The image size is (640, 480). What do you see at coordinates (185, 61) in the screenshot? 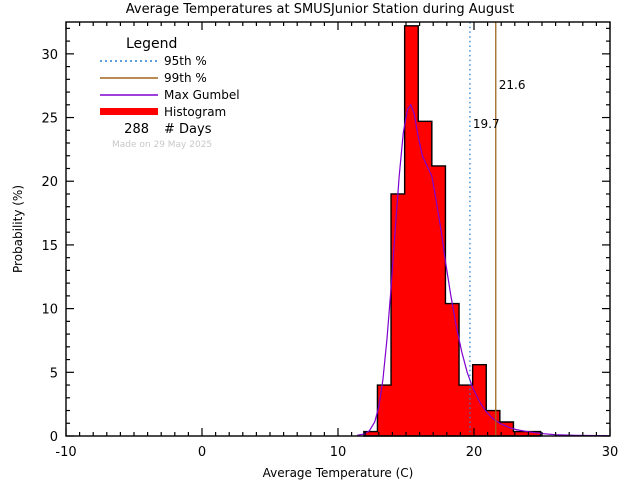
I see `legend-entry-label: 95th %` at bounding box center [185, 61].